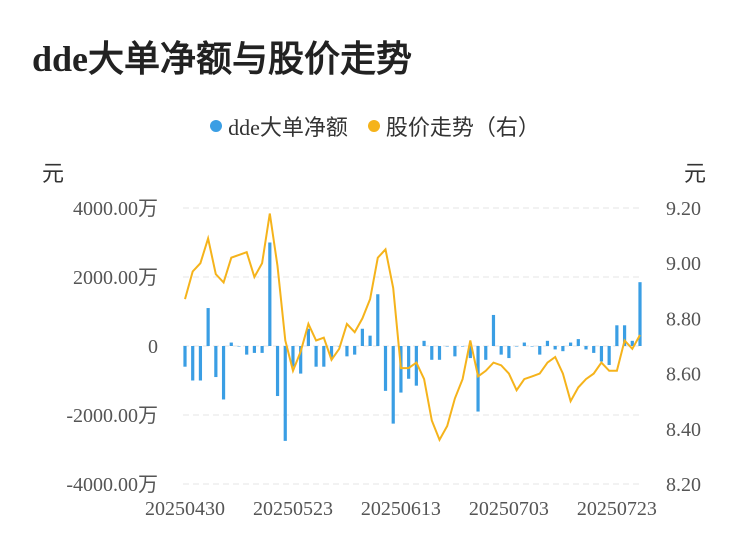 This screenshot has height=558, width=750. Describe the element at coordinates (112, 485) in the screenshot. I see `left-tick-label: -4000.00万` at that location.